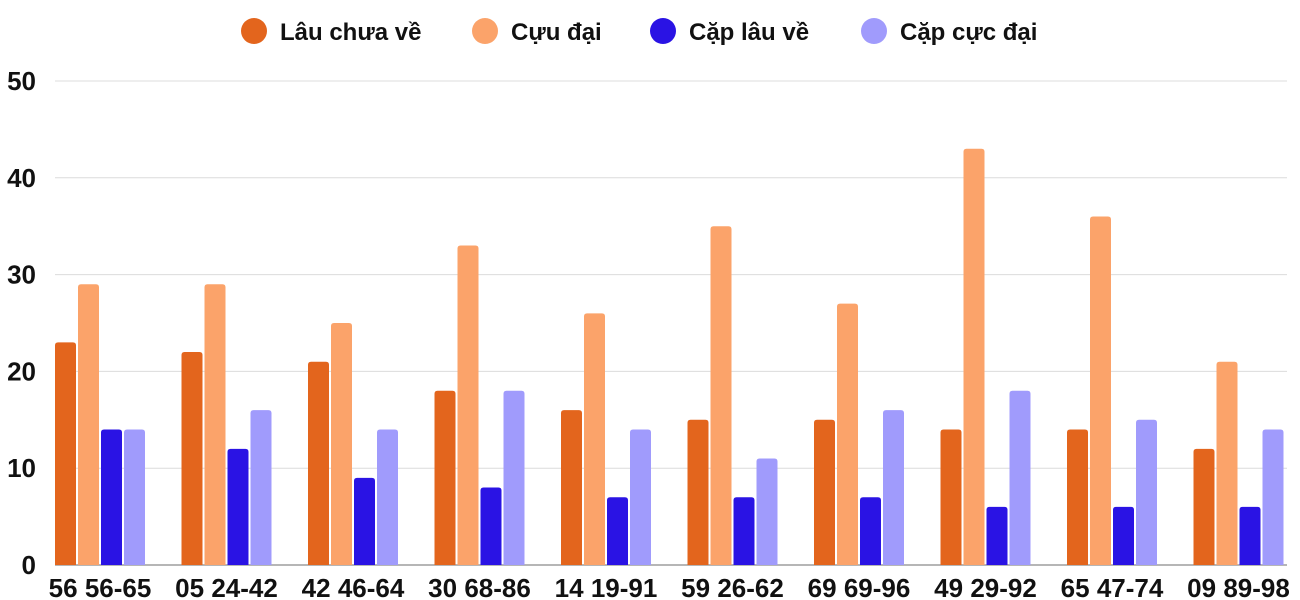 The width and height of the screenshot is (1300, 600). I want to click on x-category-label: 14 19-91, so click(606, 586).